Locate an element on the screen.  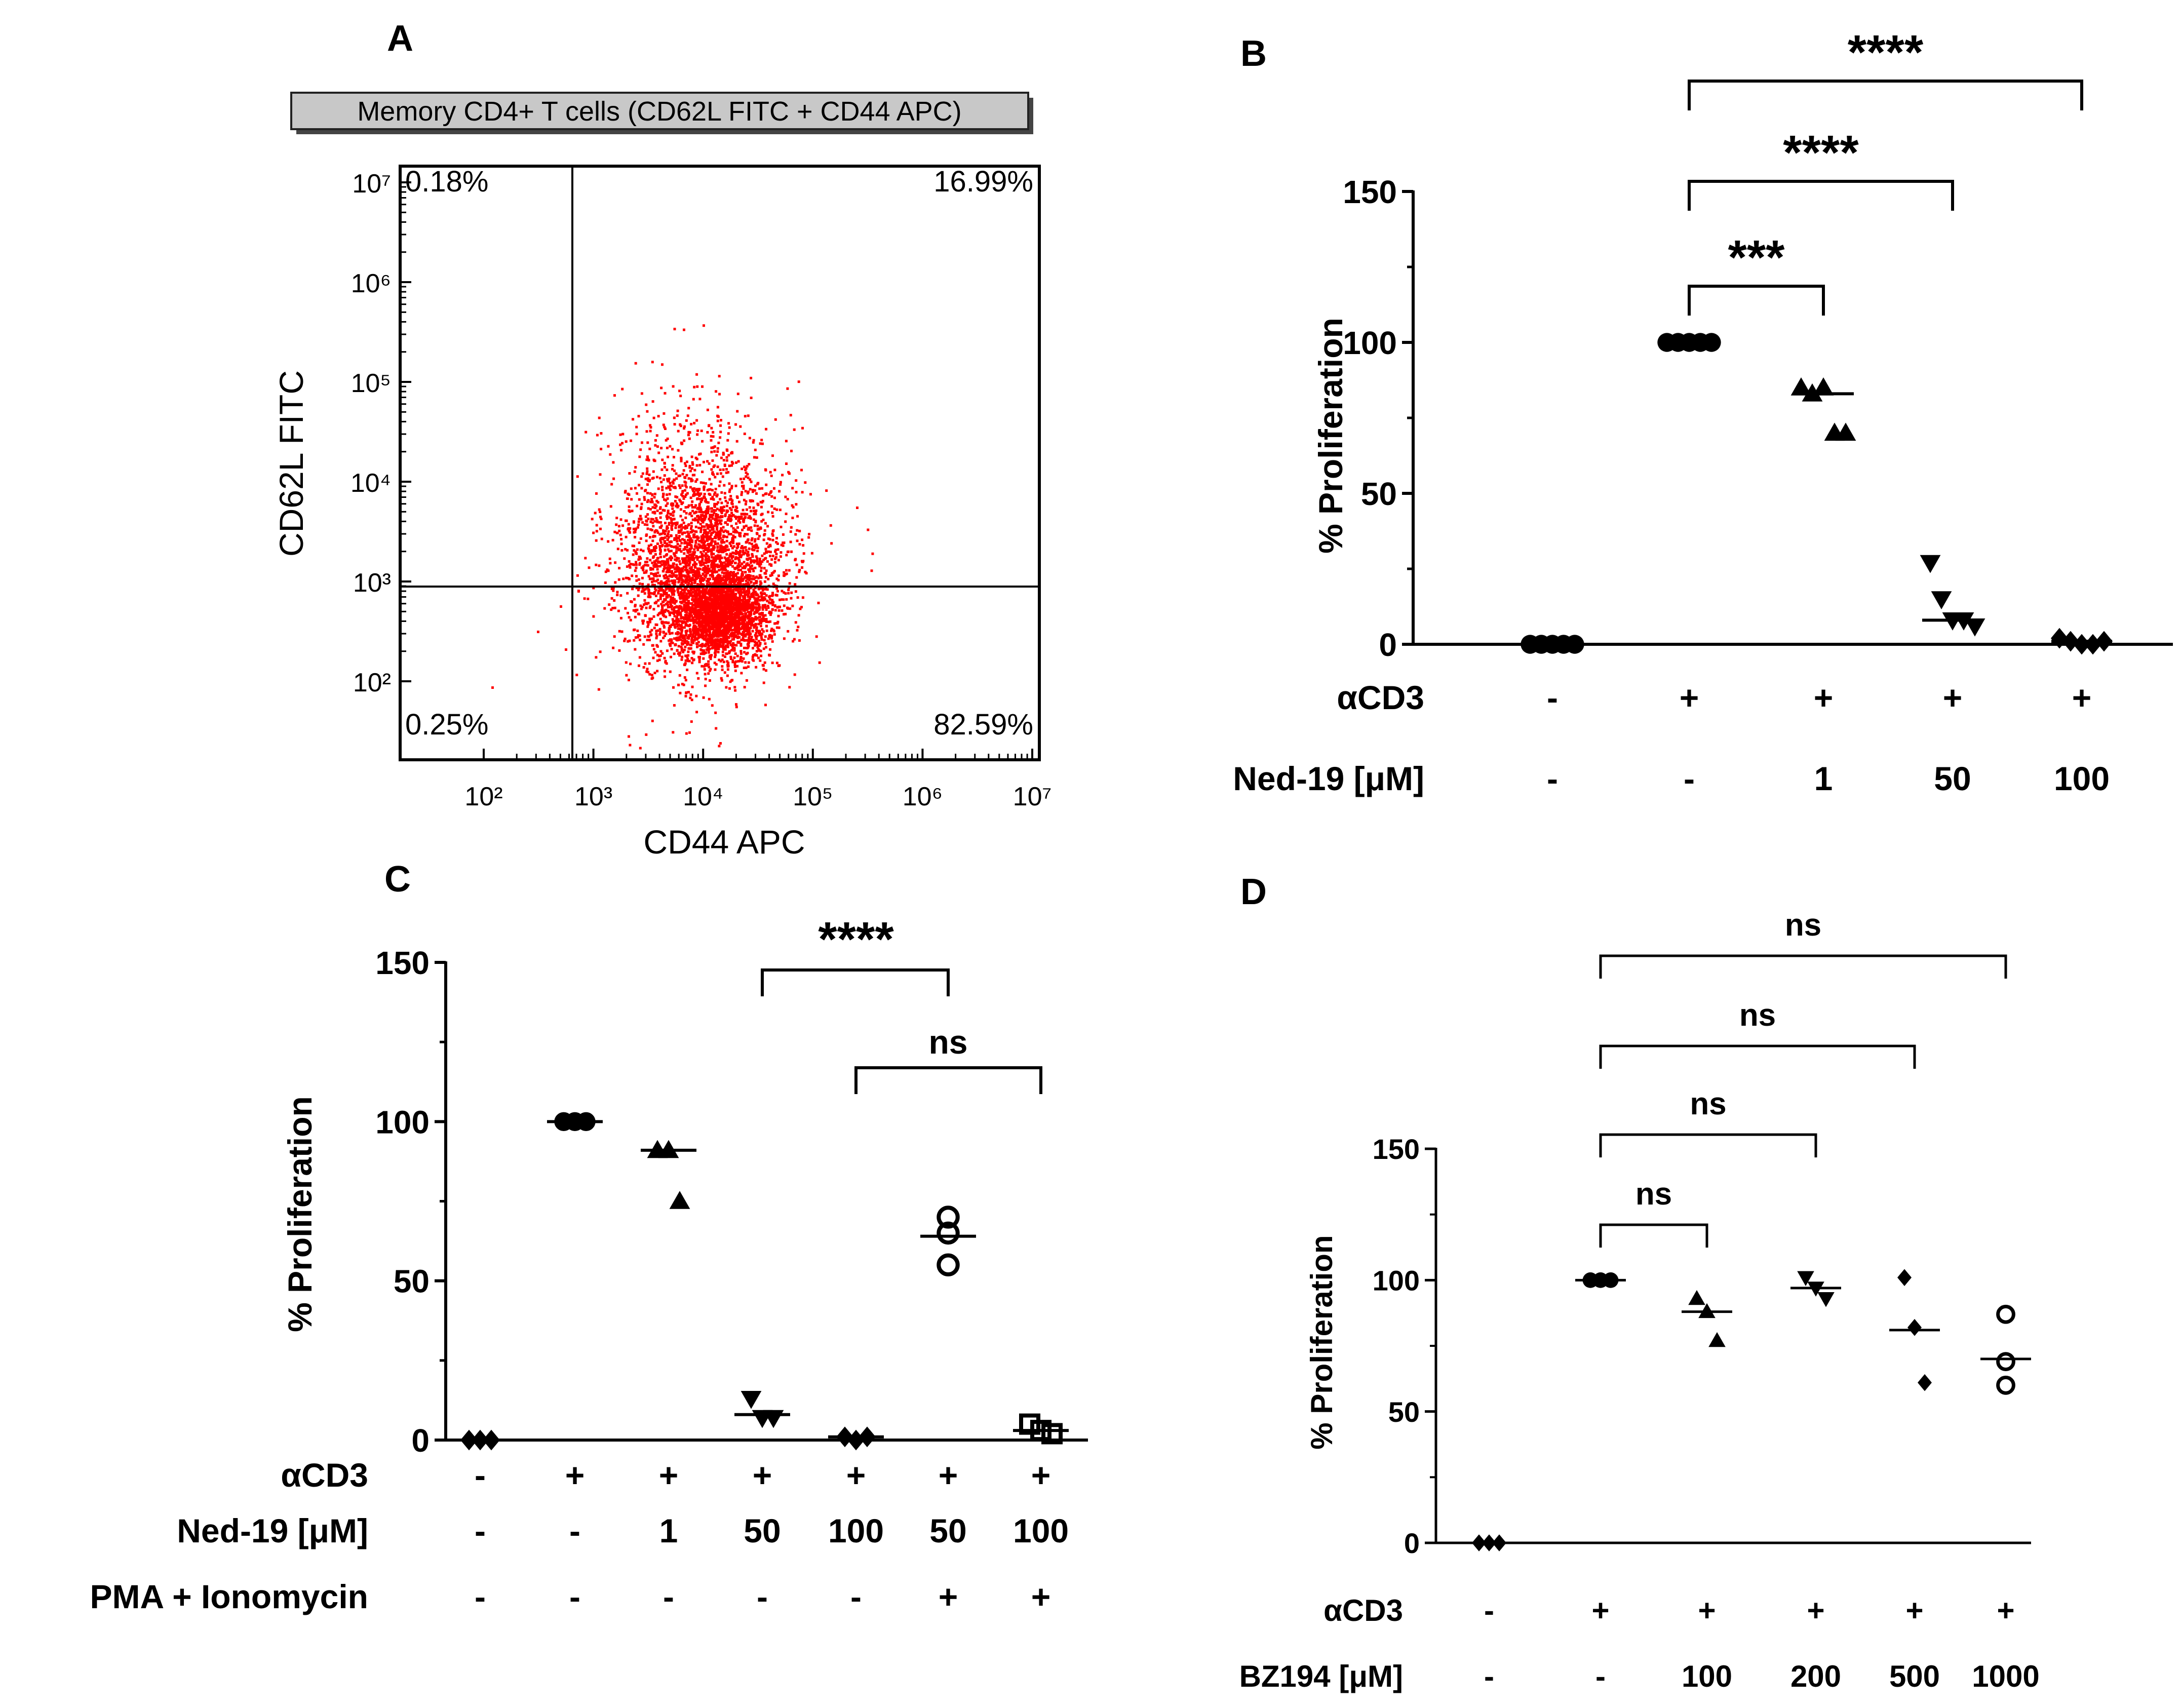
d-y-tick-label: 50 is located at coordinates (1404, 1412).